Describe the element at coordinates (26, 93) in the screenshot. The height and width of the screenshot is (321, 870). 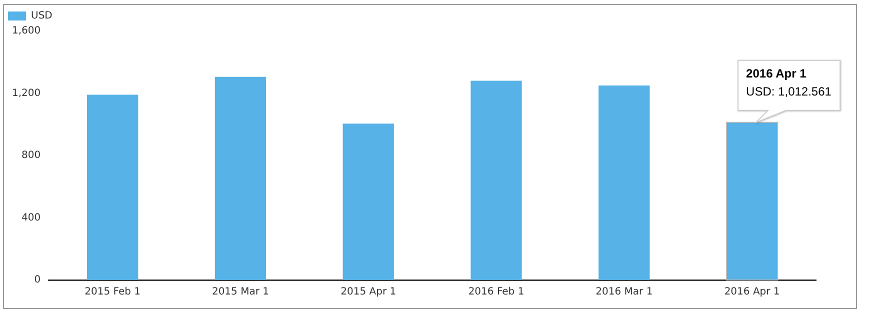
I see `y-tick-label: 1,200` at that location.